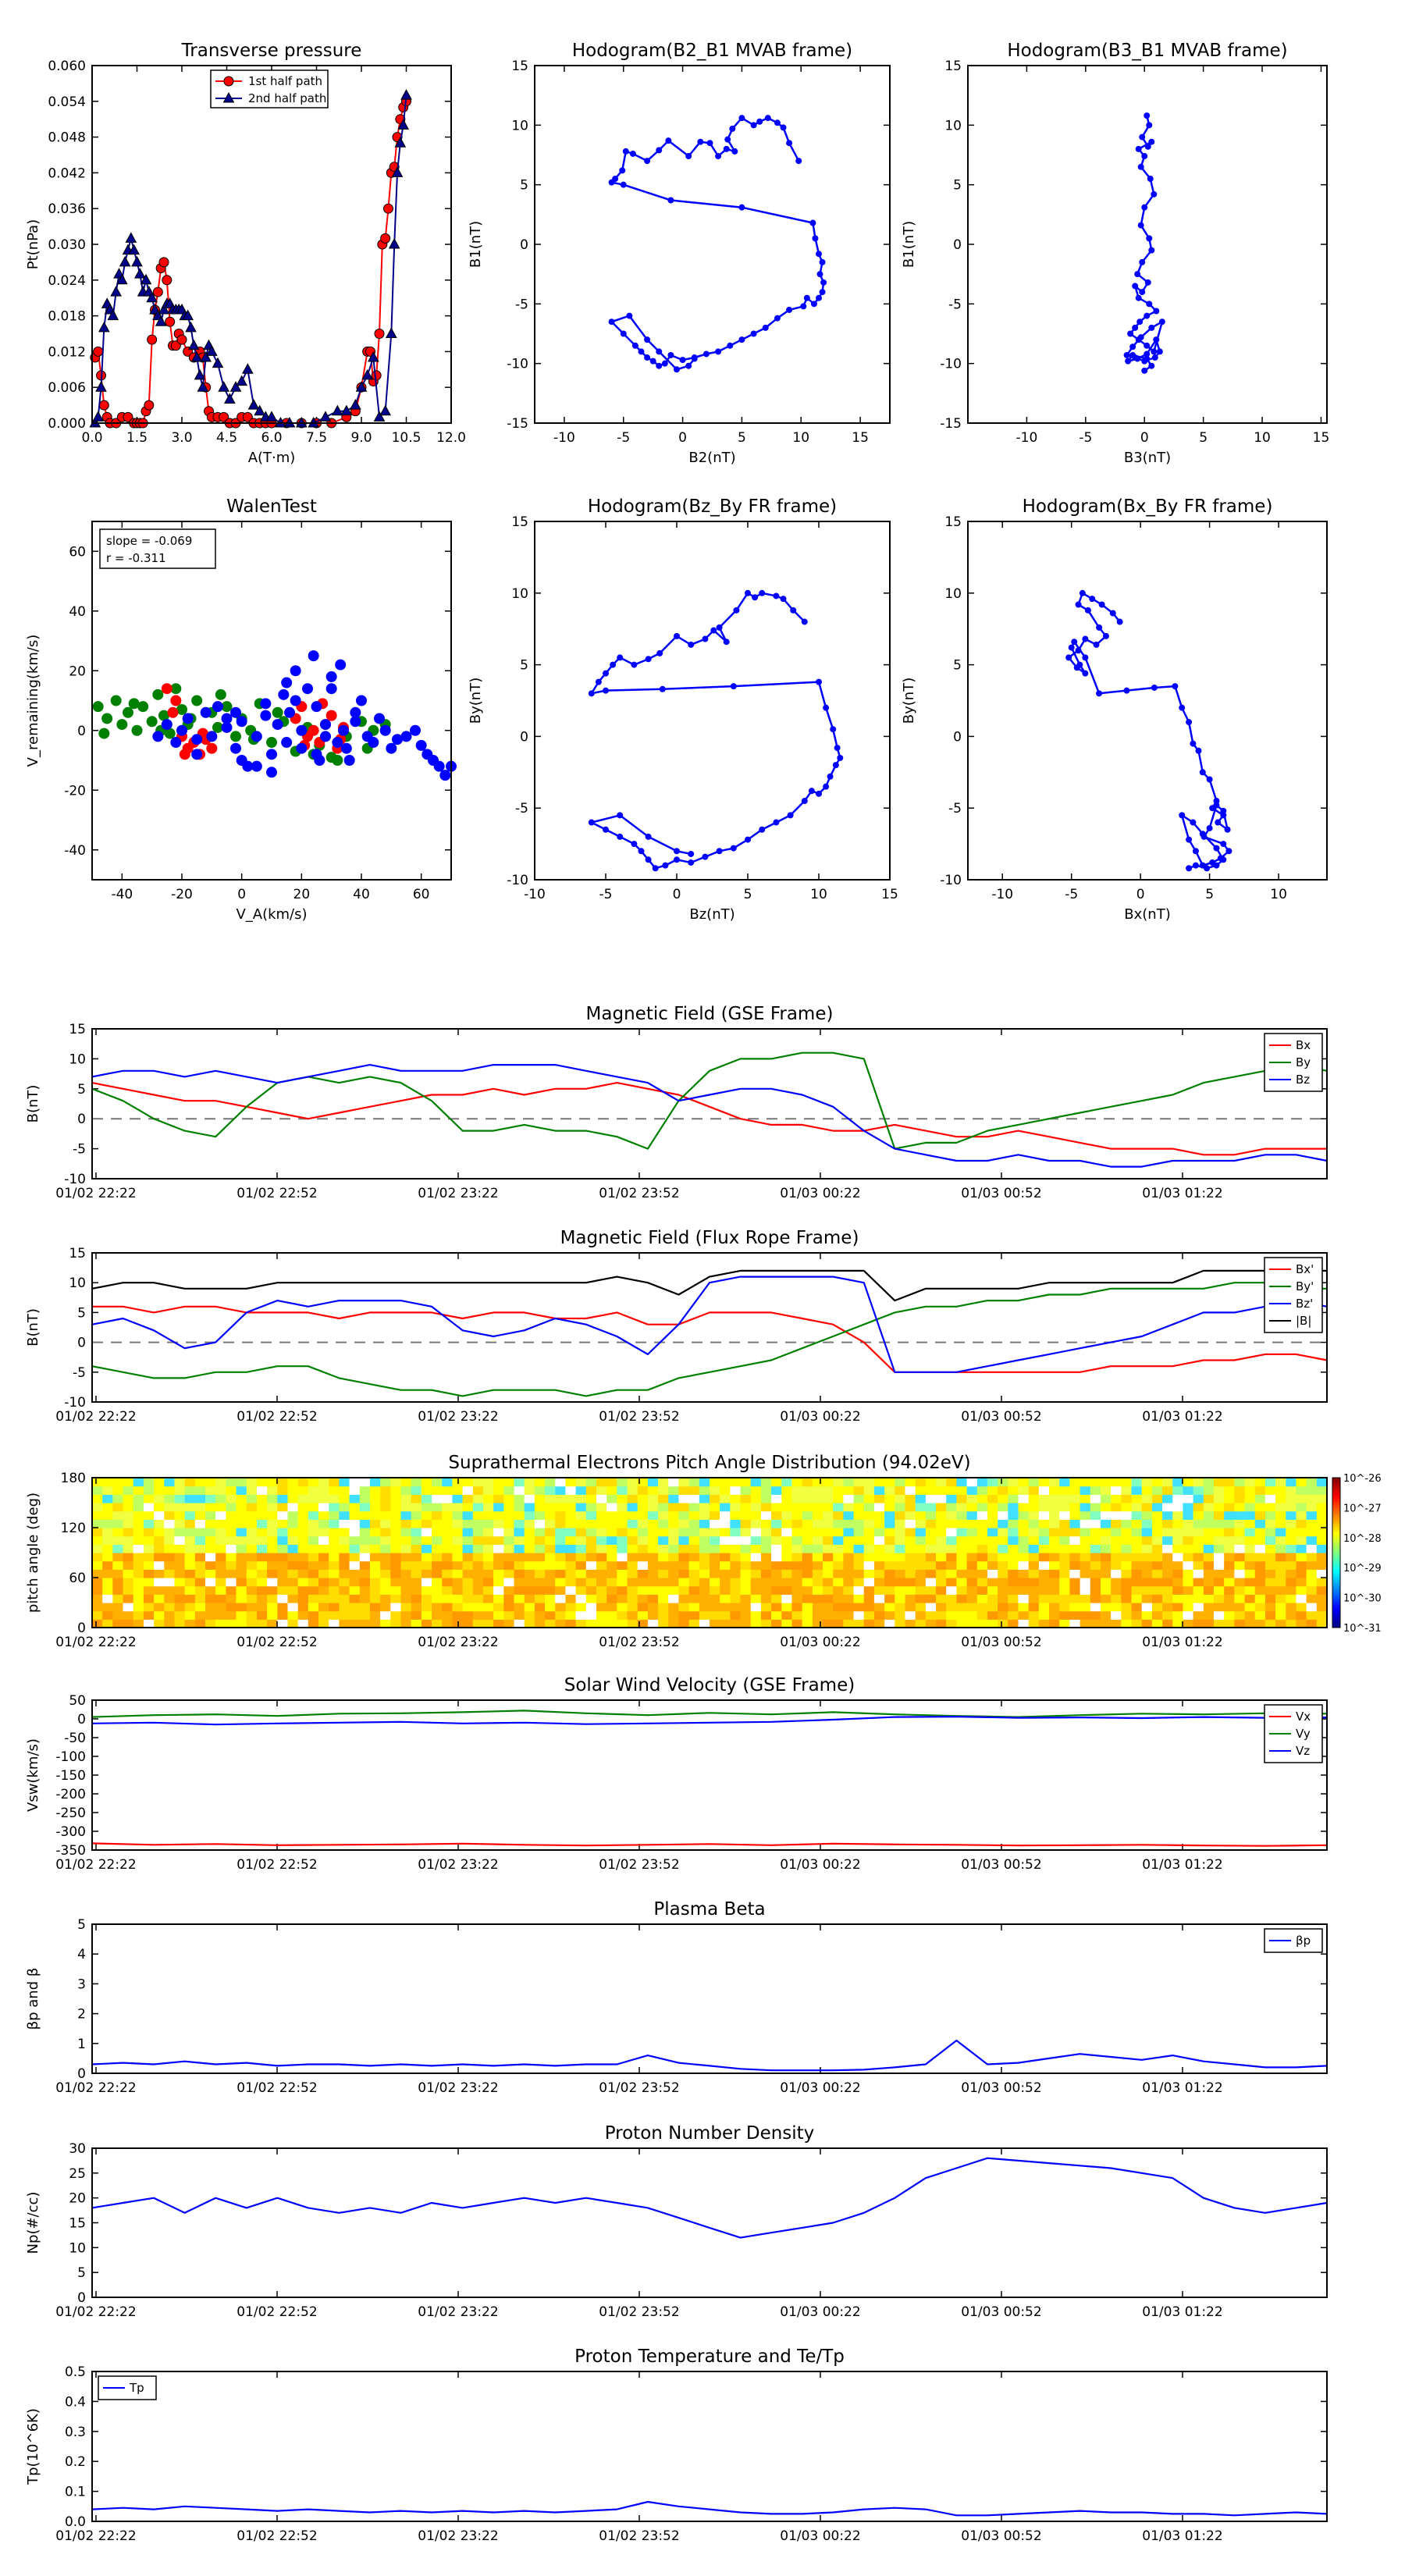  I want to click on x-tick-label: 6.0, so click(271, 438).